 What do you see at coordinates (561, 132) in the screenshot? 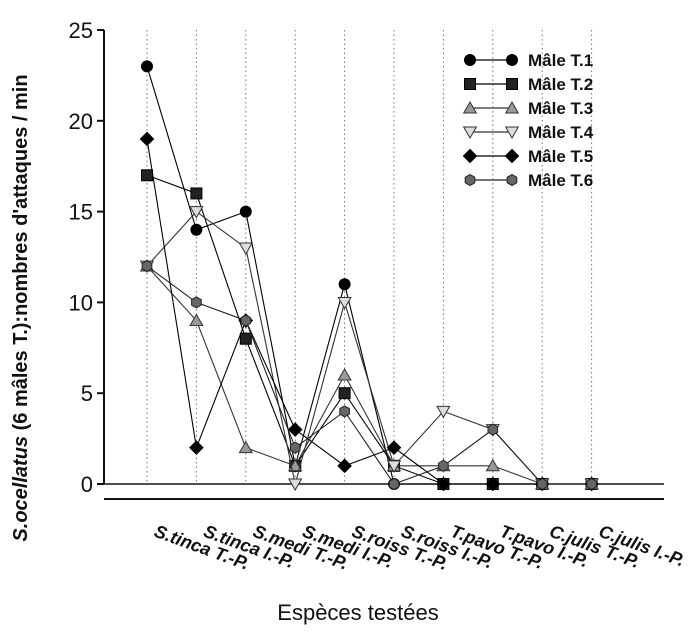
I see `legend-label-4: Mâle T.4` at bounding box center [561, 132].